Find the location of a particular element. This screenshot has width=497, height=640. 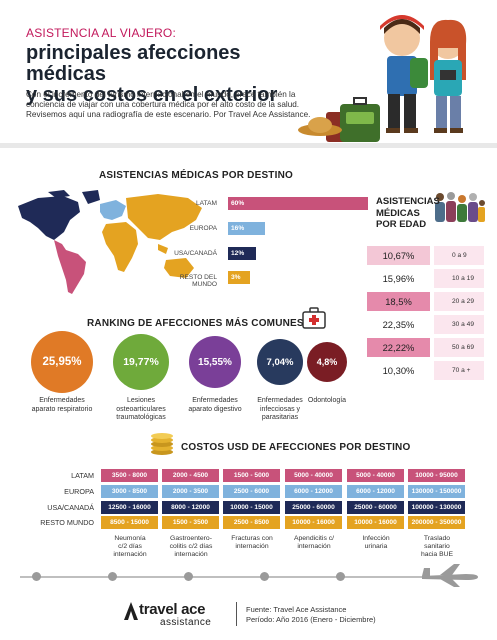

first-aid-kit-icon is located at coordinates (314, 318).